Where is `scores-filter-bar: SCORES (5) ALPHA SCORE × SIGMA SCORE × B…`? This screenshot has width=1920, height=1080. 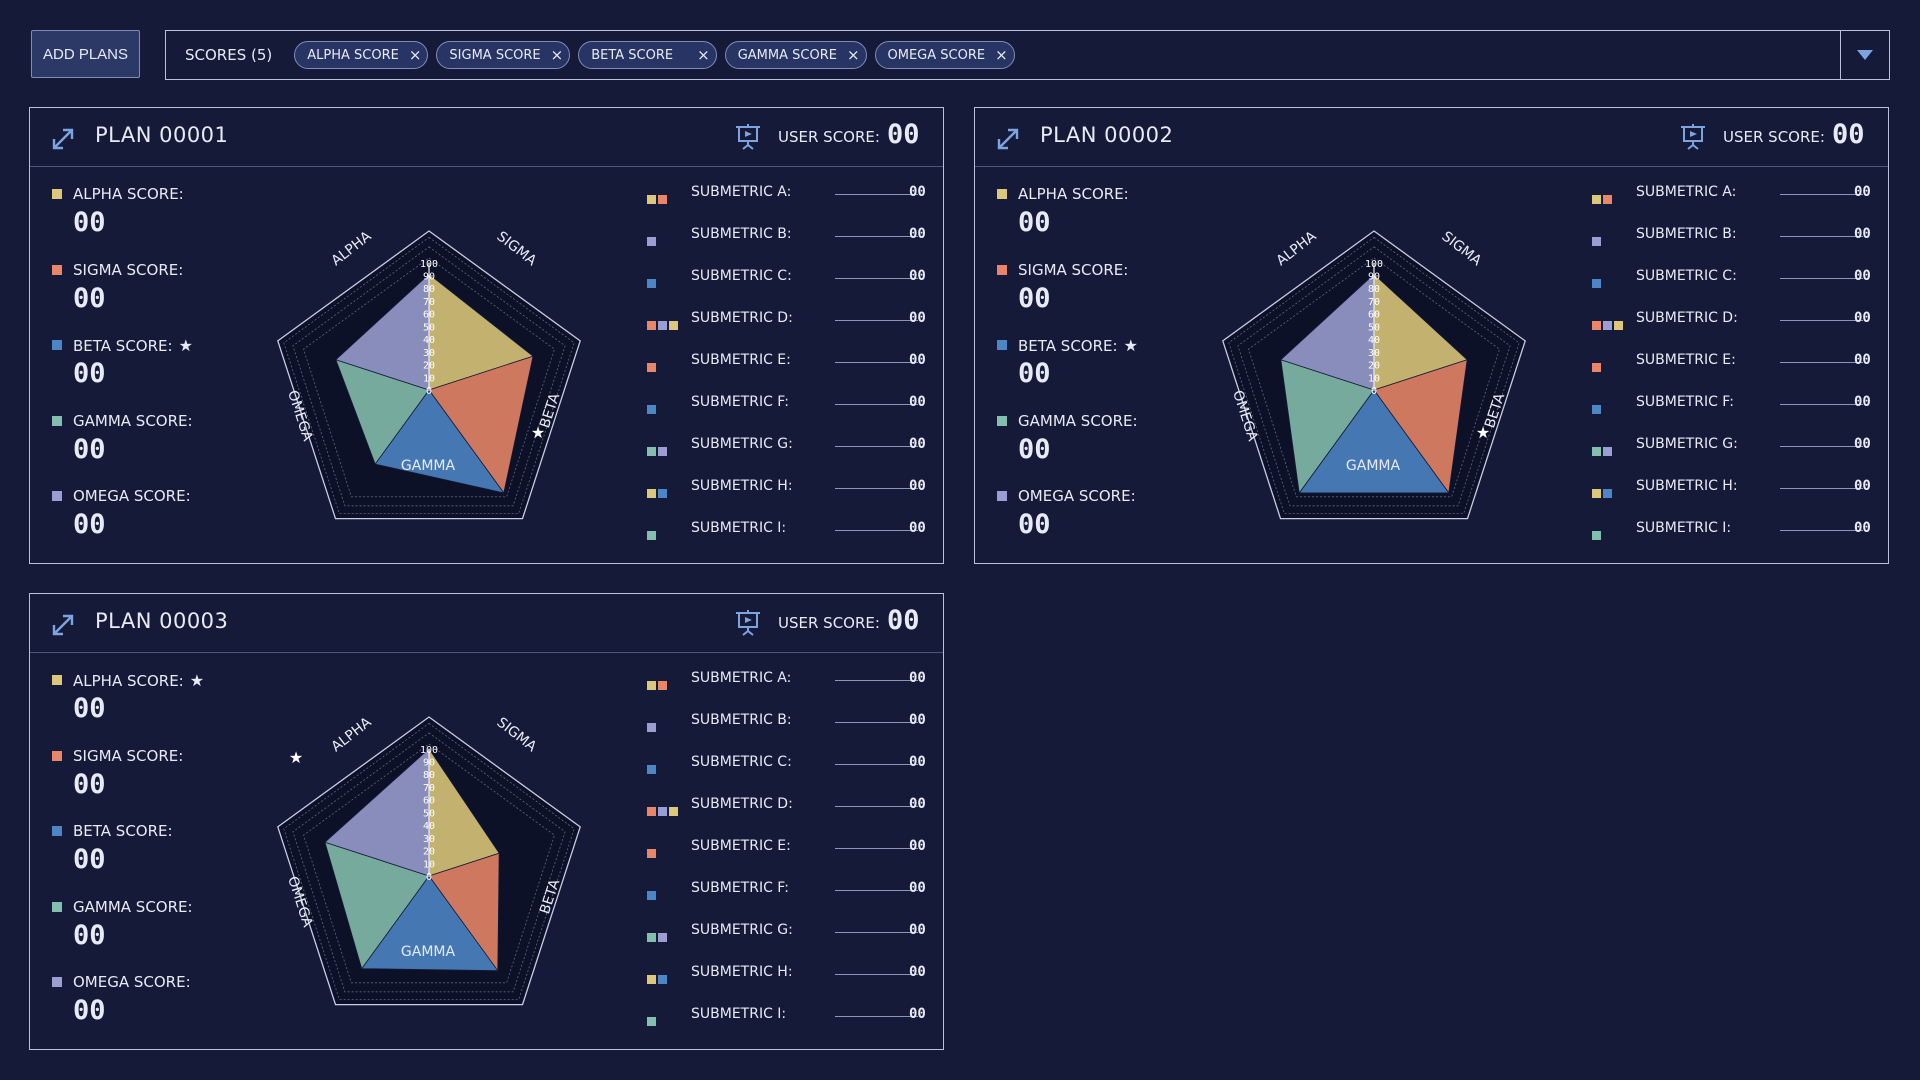
scores-filter-bar: SCORES (5) ALPHA SCORE × SIGMA SCORE × B… is located at coordinates (1027, 55).